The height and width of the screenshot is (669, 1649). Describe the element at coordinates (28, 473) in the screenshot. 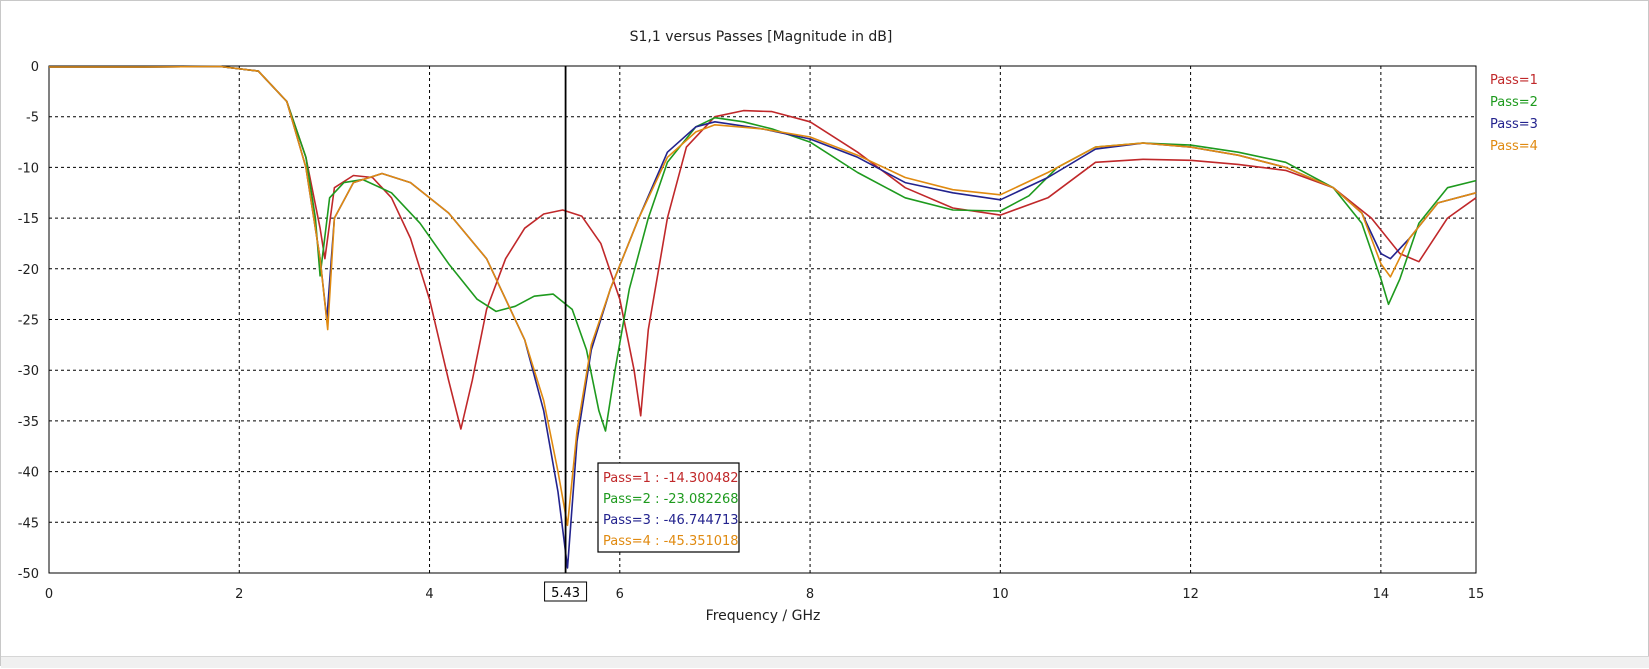

I see `y-tick-label: -40` at that location.